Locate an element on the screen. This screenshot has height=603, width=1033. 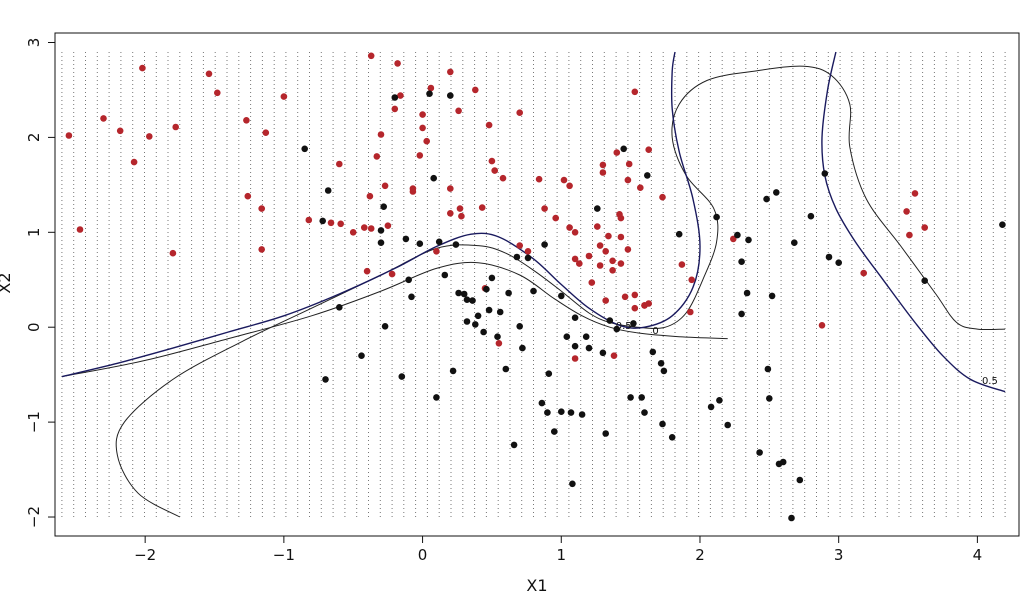
contour-line-lower is located at coordinates (394, 319).